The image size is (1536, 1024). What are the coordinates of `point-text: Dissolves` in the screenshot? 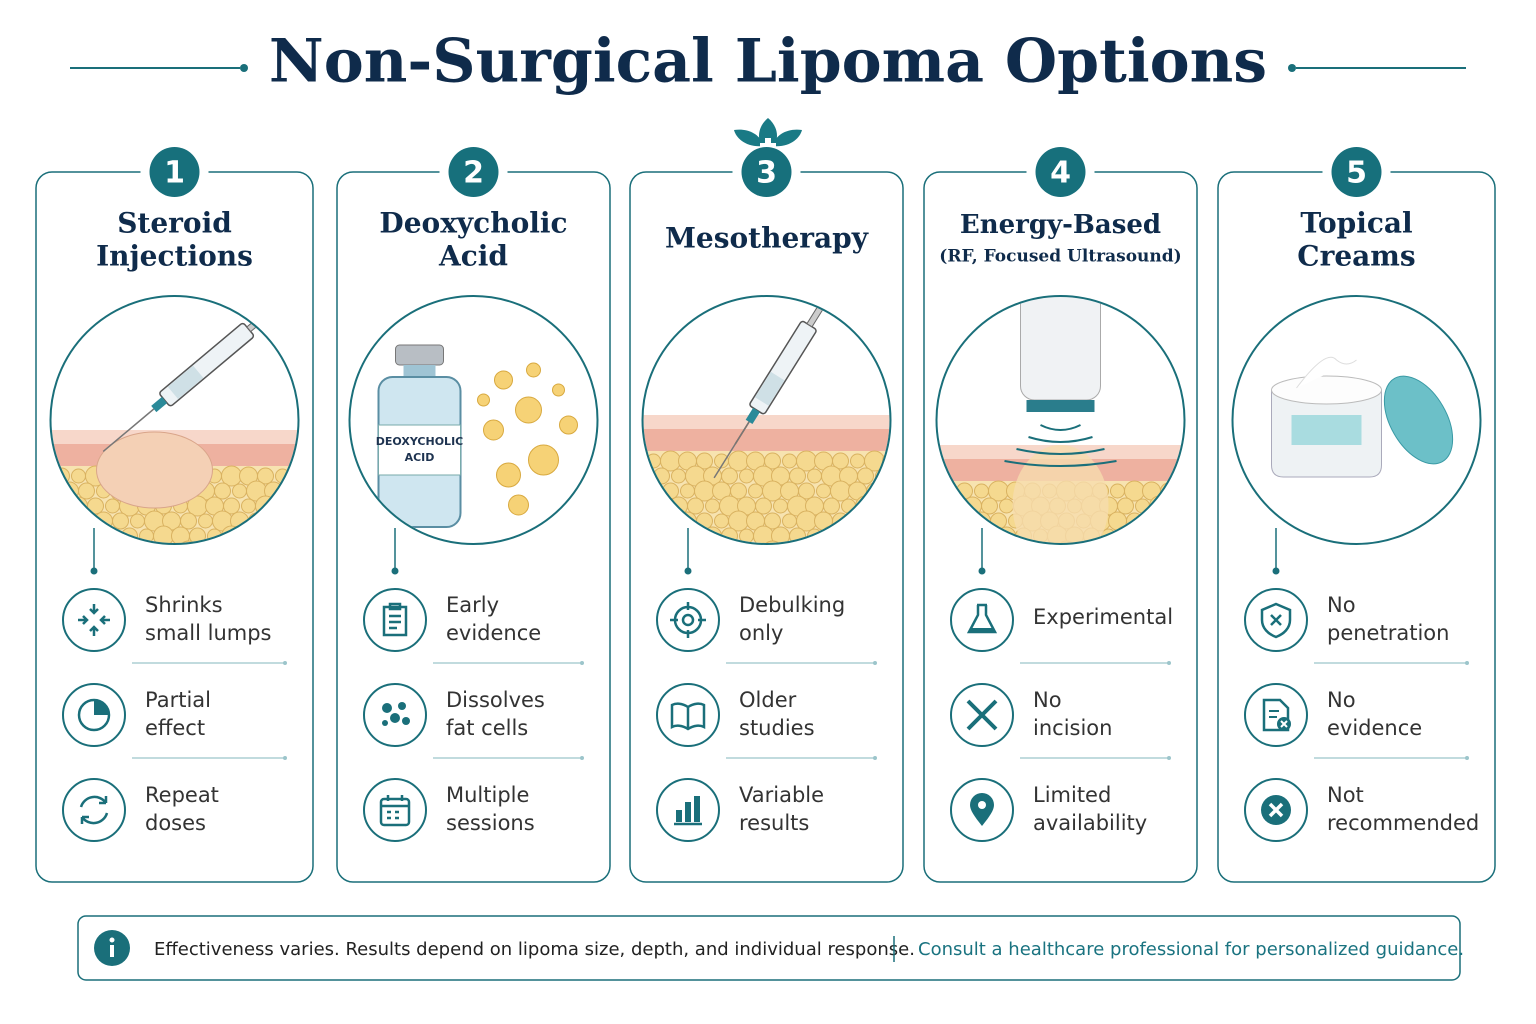 It's located at (495, 700).